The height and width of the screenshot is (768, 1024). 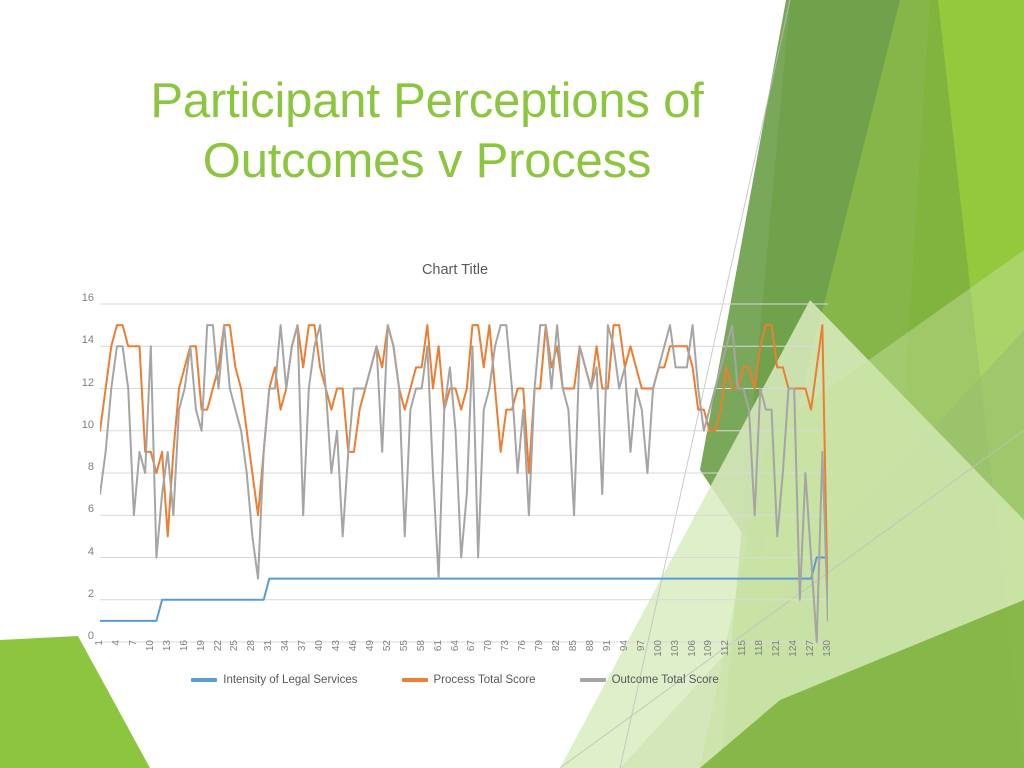 I want to click on y-axis-tick-label: 2, so click(x=90, y=593).